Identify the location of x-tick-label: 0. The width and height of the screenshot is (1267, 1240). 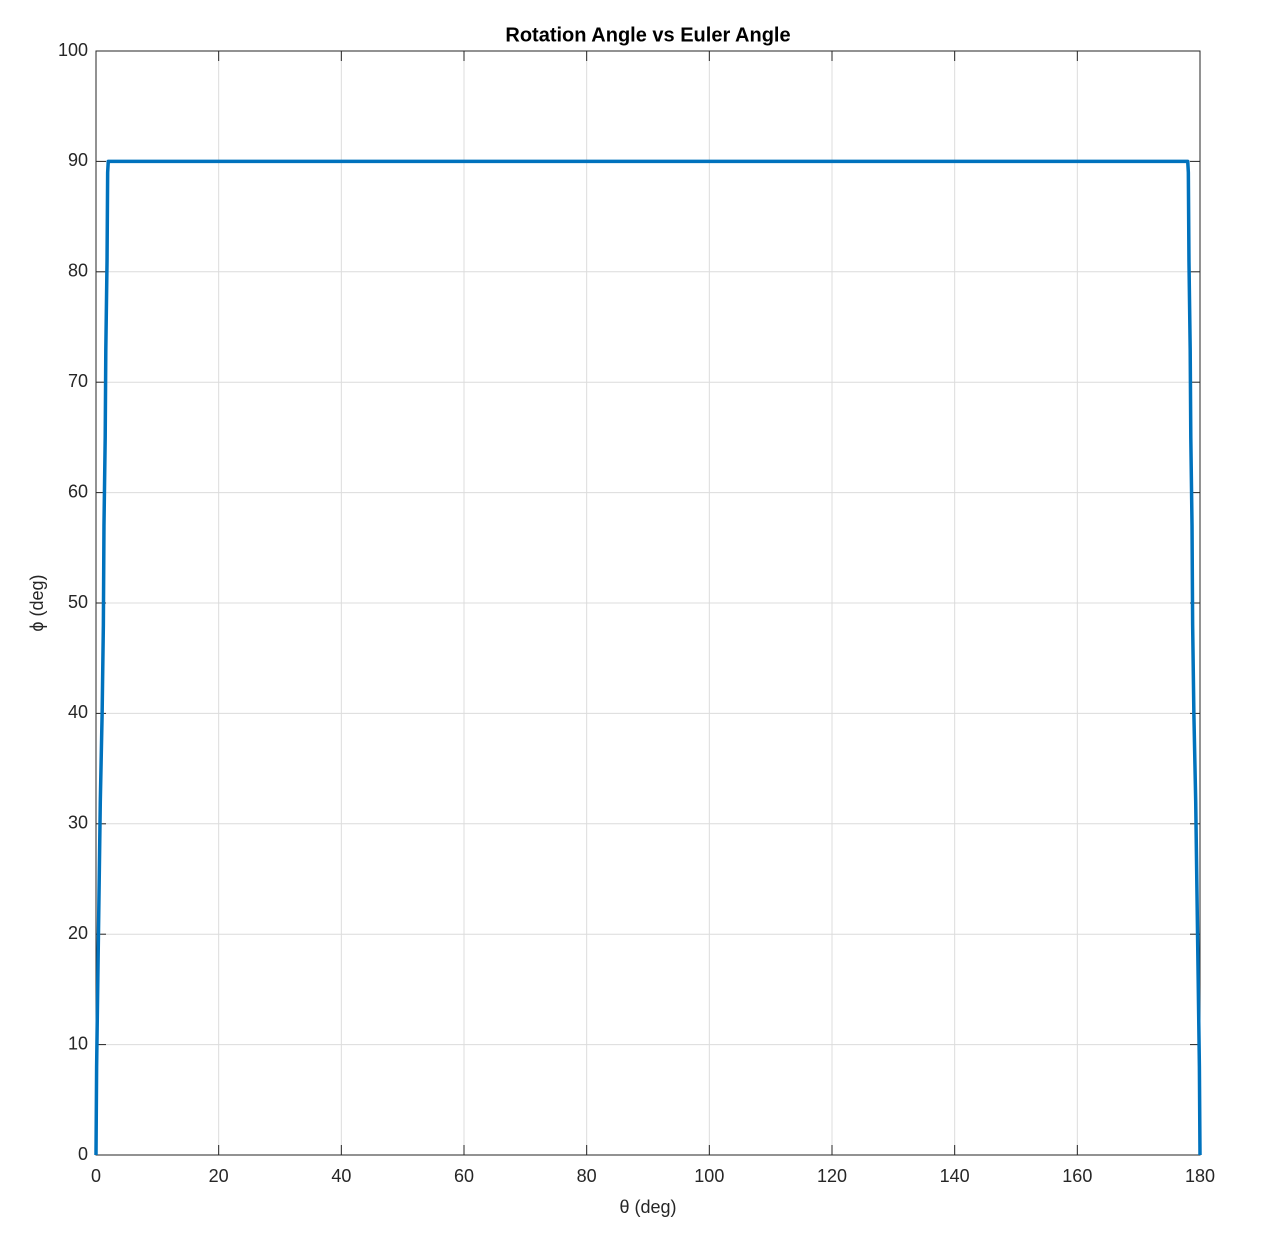
(96, 1176).